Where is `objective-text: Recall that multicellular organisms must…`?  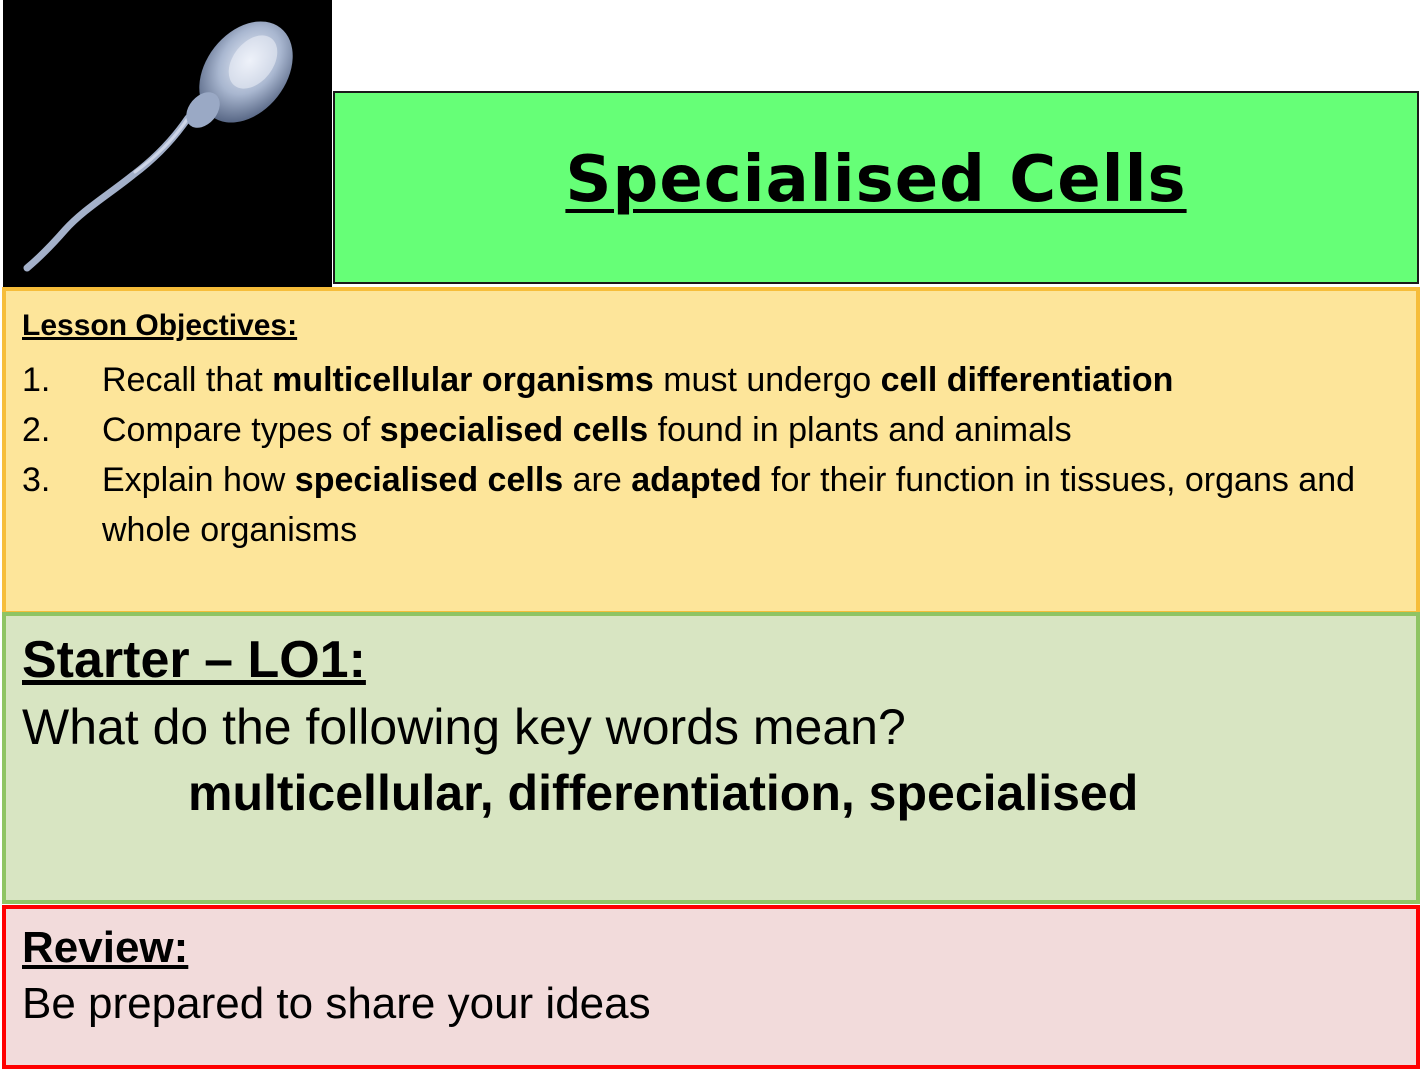 objective-text: Recall that multicellular organisms must… is located at coordinates (749, 380).